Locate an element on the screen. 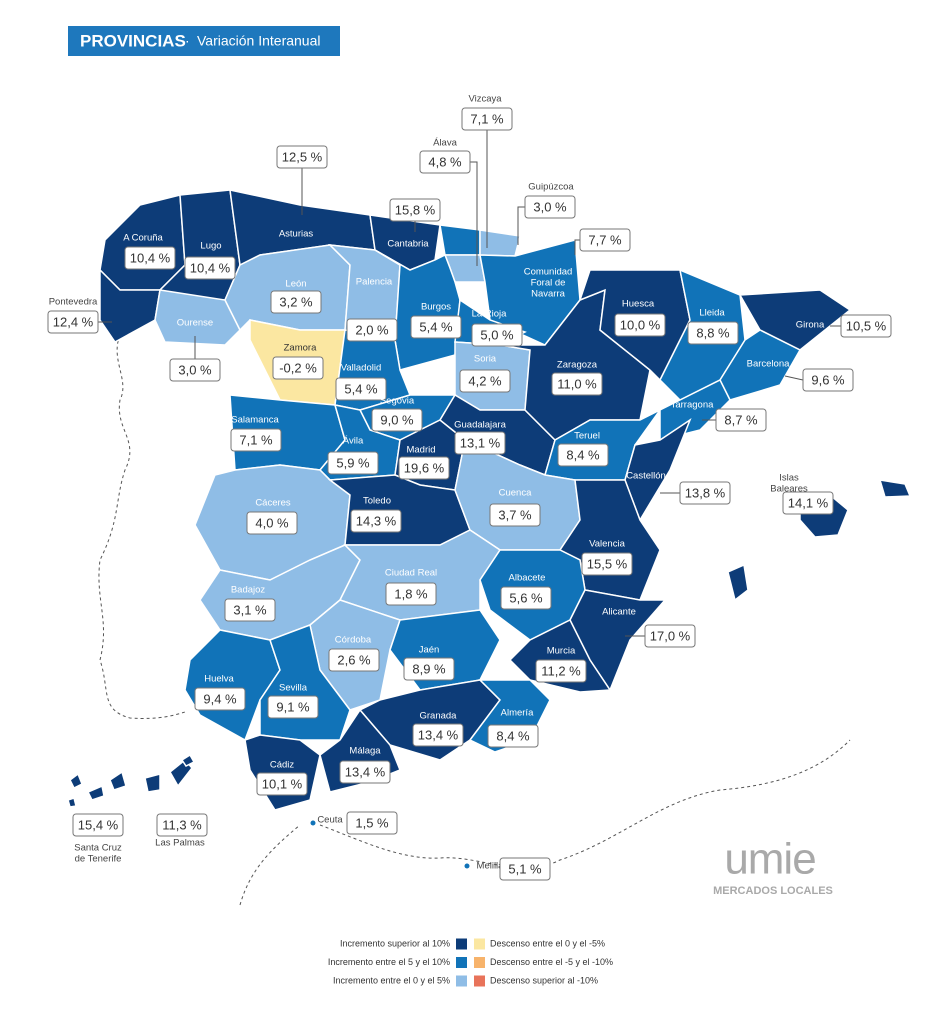 Image resolution: width=940 pixels, height=1024 pixels. province-value: 3,7 % is located at coordinates (515, 514).